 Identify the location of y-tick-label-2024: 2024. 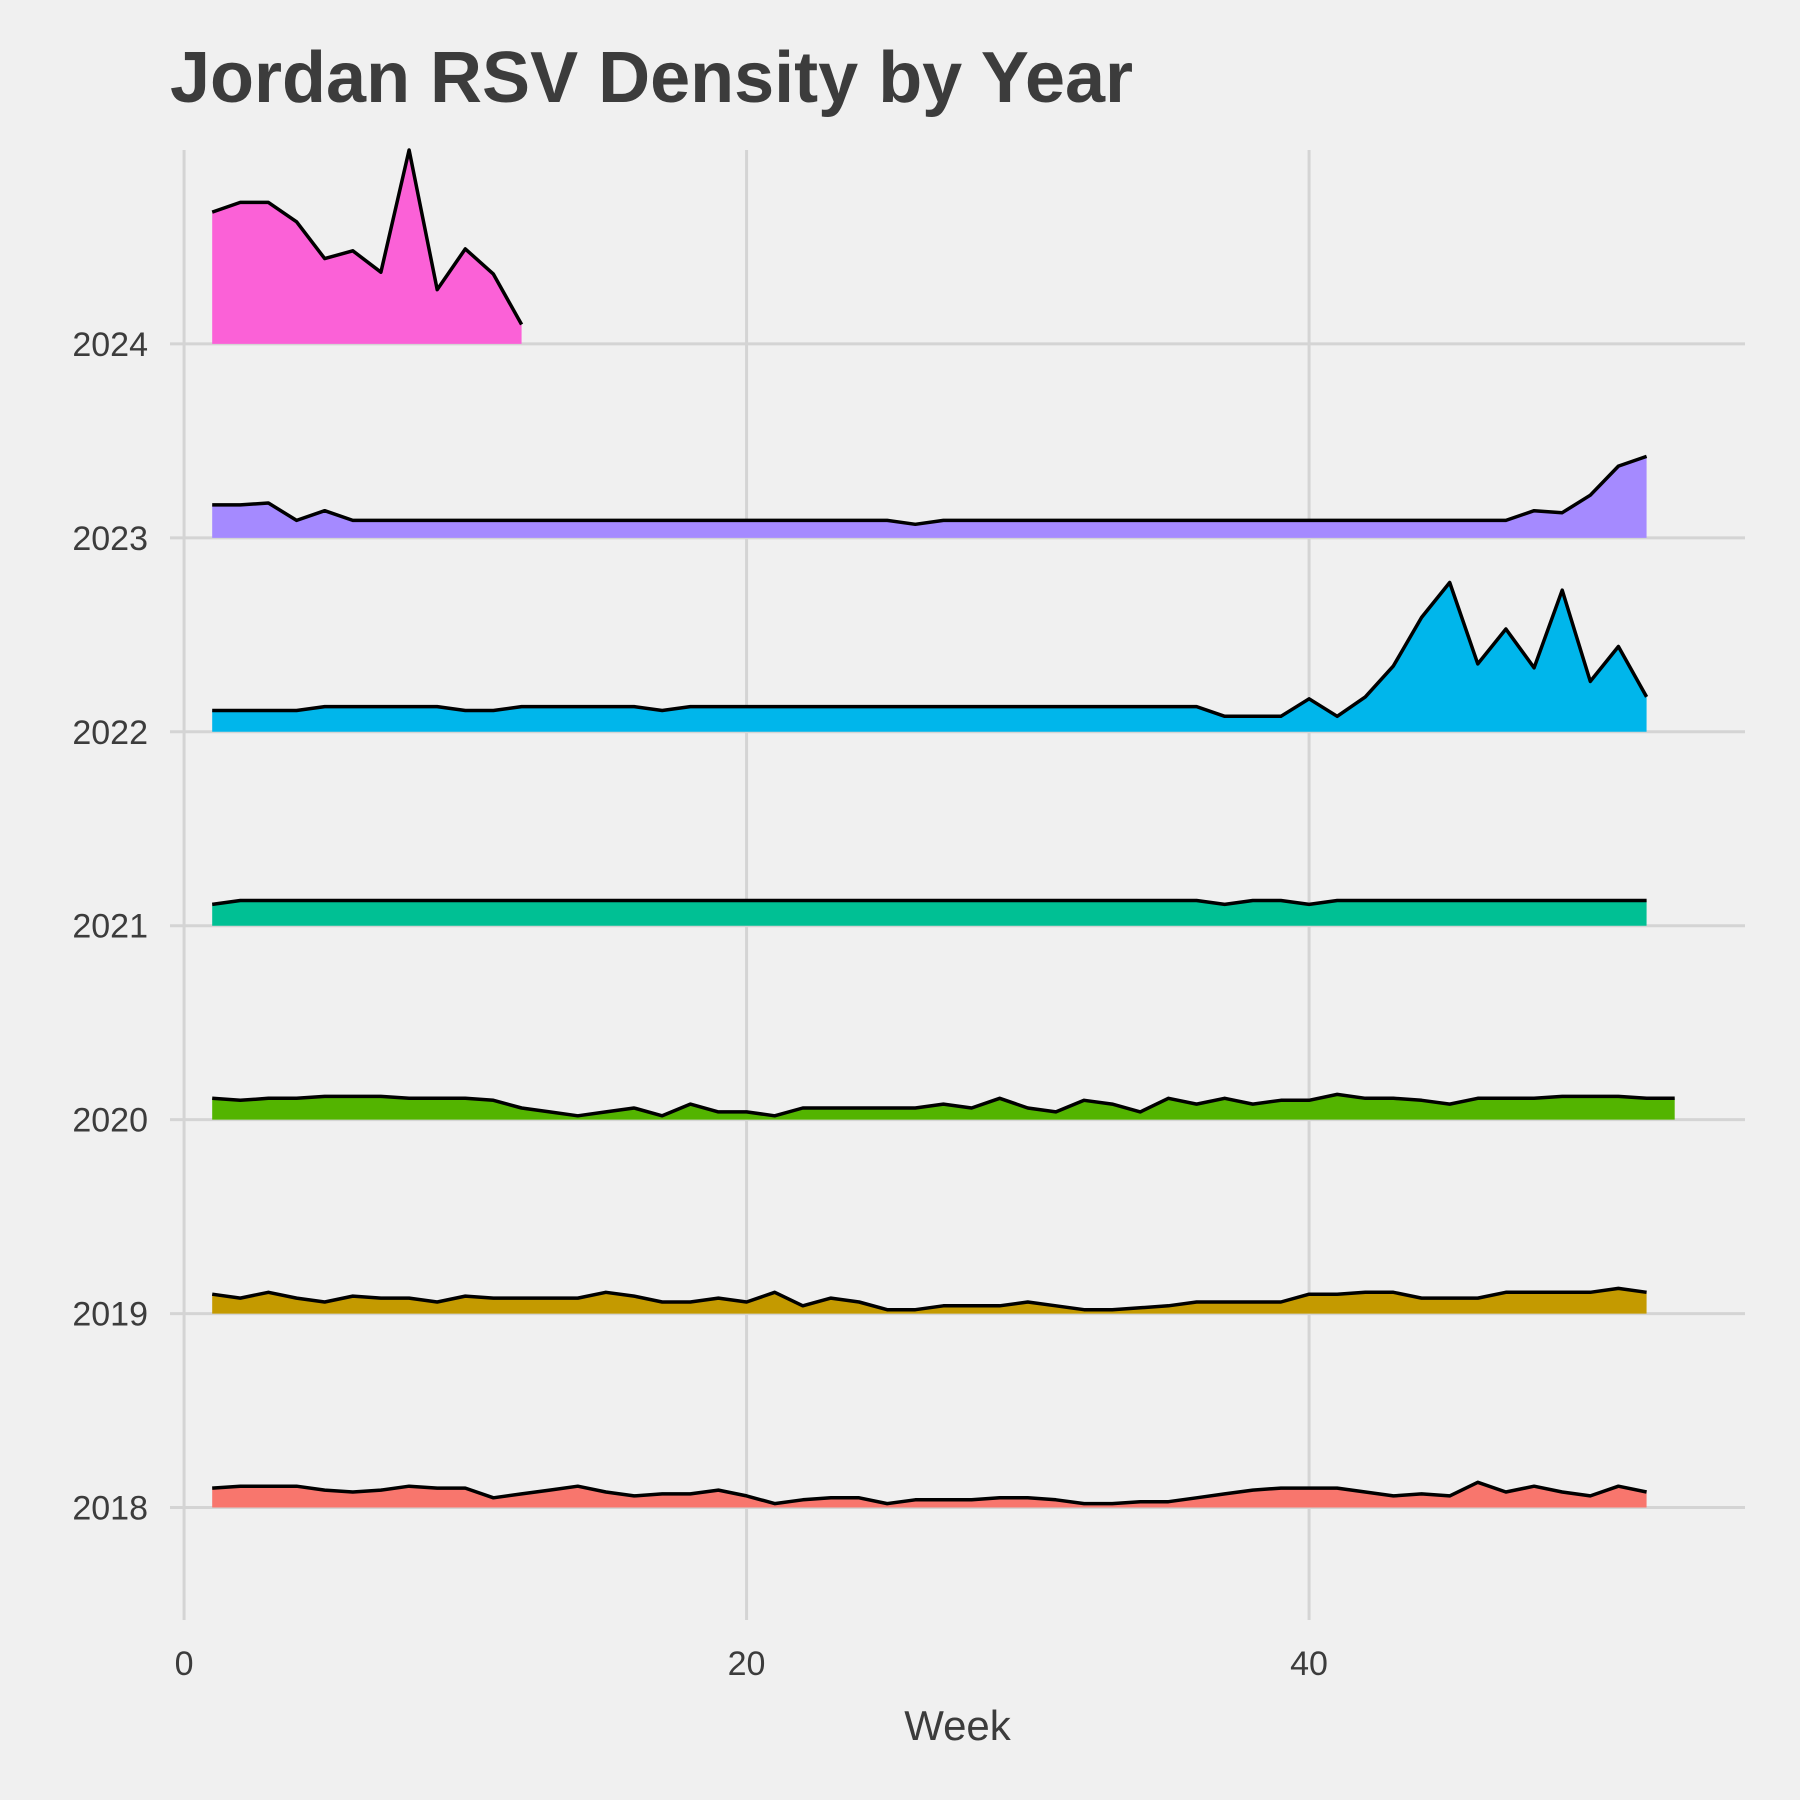
(110, 345).